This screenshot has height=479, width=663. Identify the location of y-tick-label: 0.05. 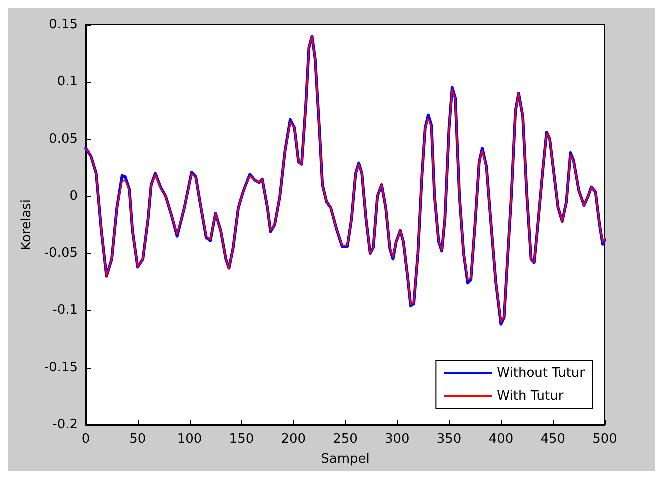
(63, 139).